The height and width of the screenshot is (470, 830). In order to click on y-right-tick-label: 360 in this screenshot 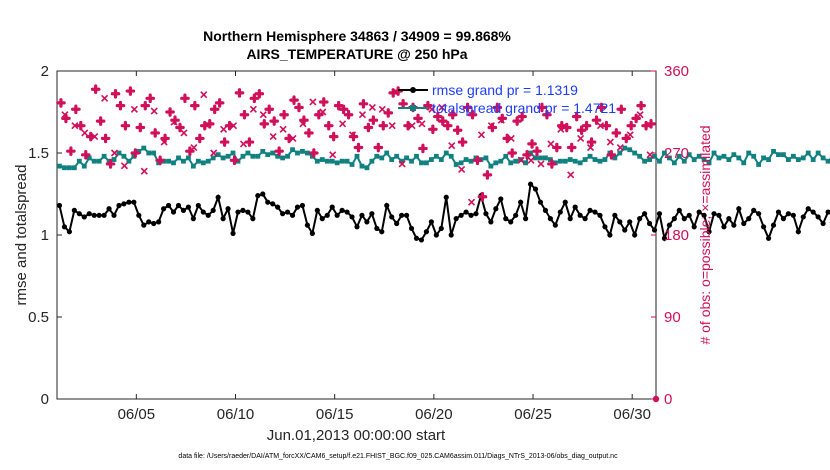, I will do `click(676, 71)`.